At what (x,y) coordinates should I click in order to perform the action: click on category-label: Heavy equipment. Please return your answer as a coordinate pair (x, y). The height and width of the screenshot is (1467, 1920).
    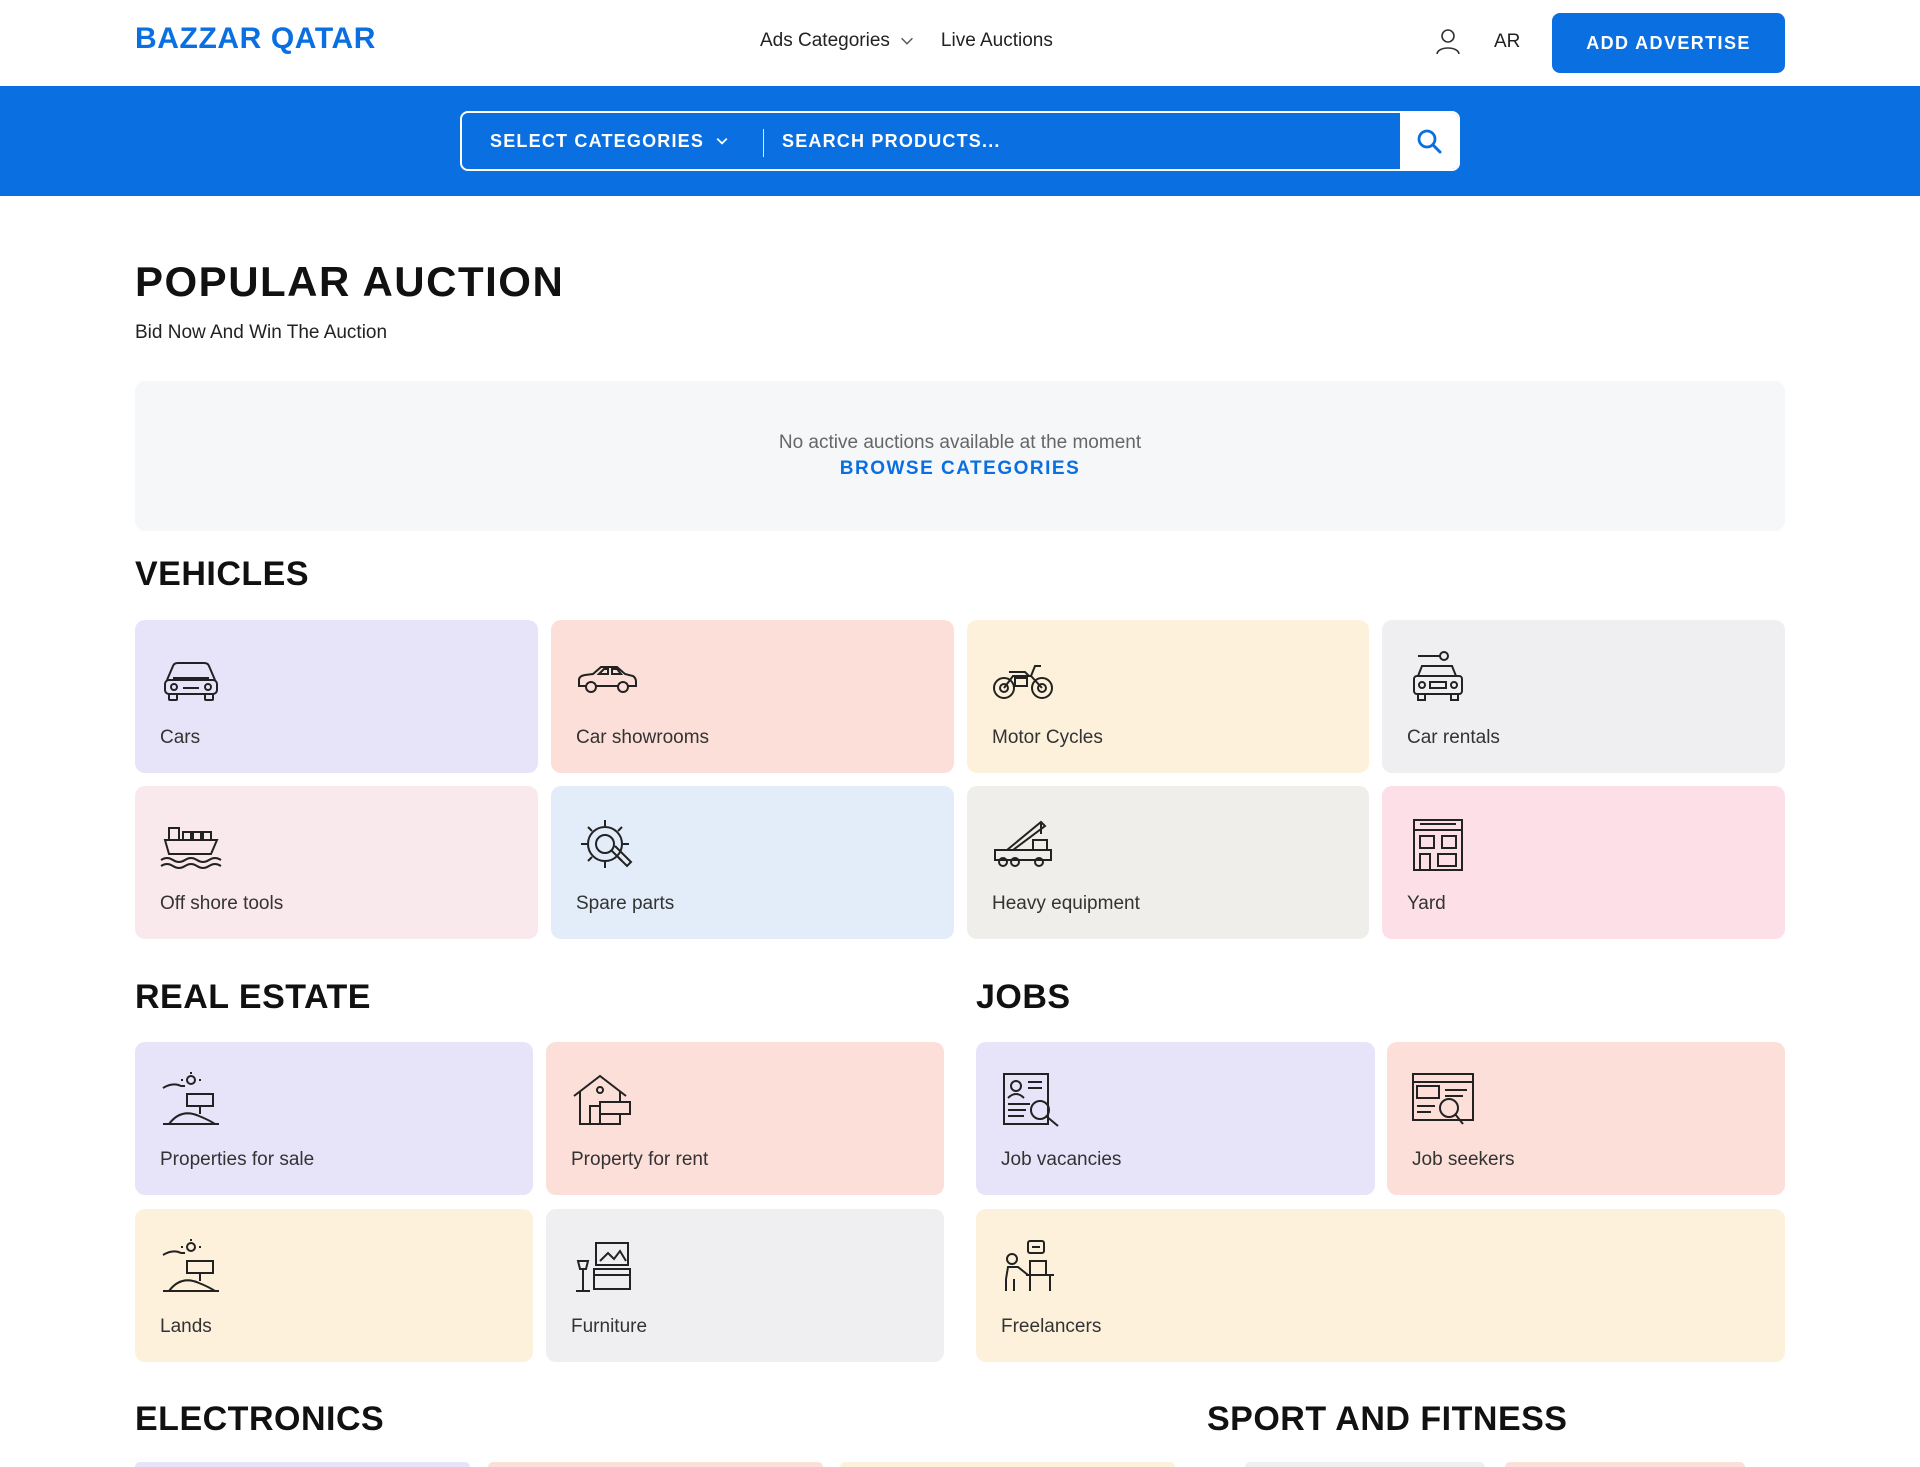
    Looking at the image, I should click on (1066, 903).